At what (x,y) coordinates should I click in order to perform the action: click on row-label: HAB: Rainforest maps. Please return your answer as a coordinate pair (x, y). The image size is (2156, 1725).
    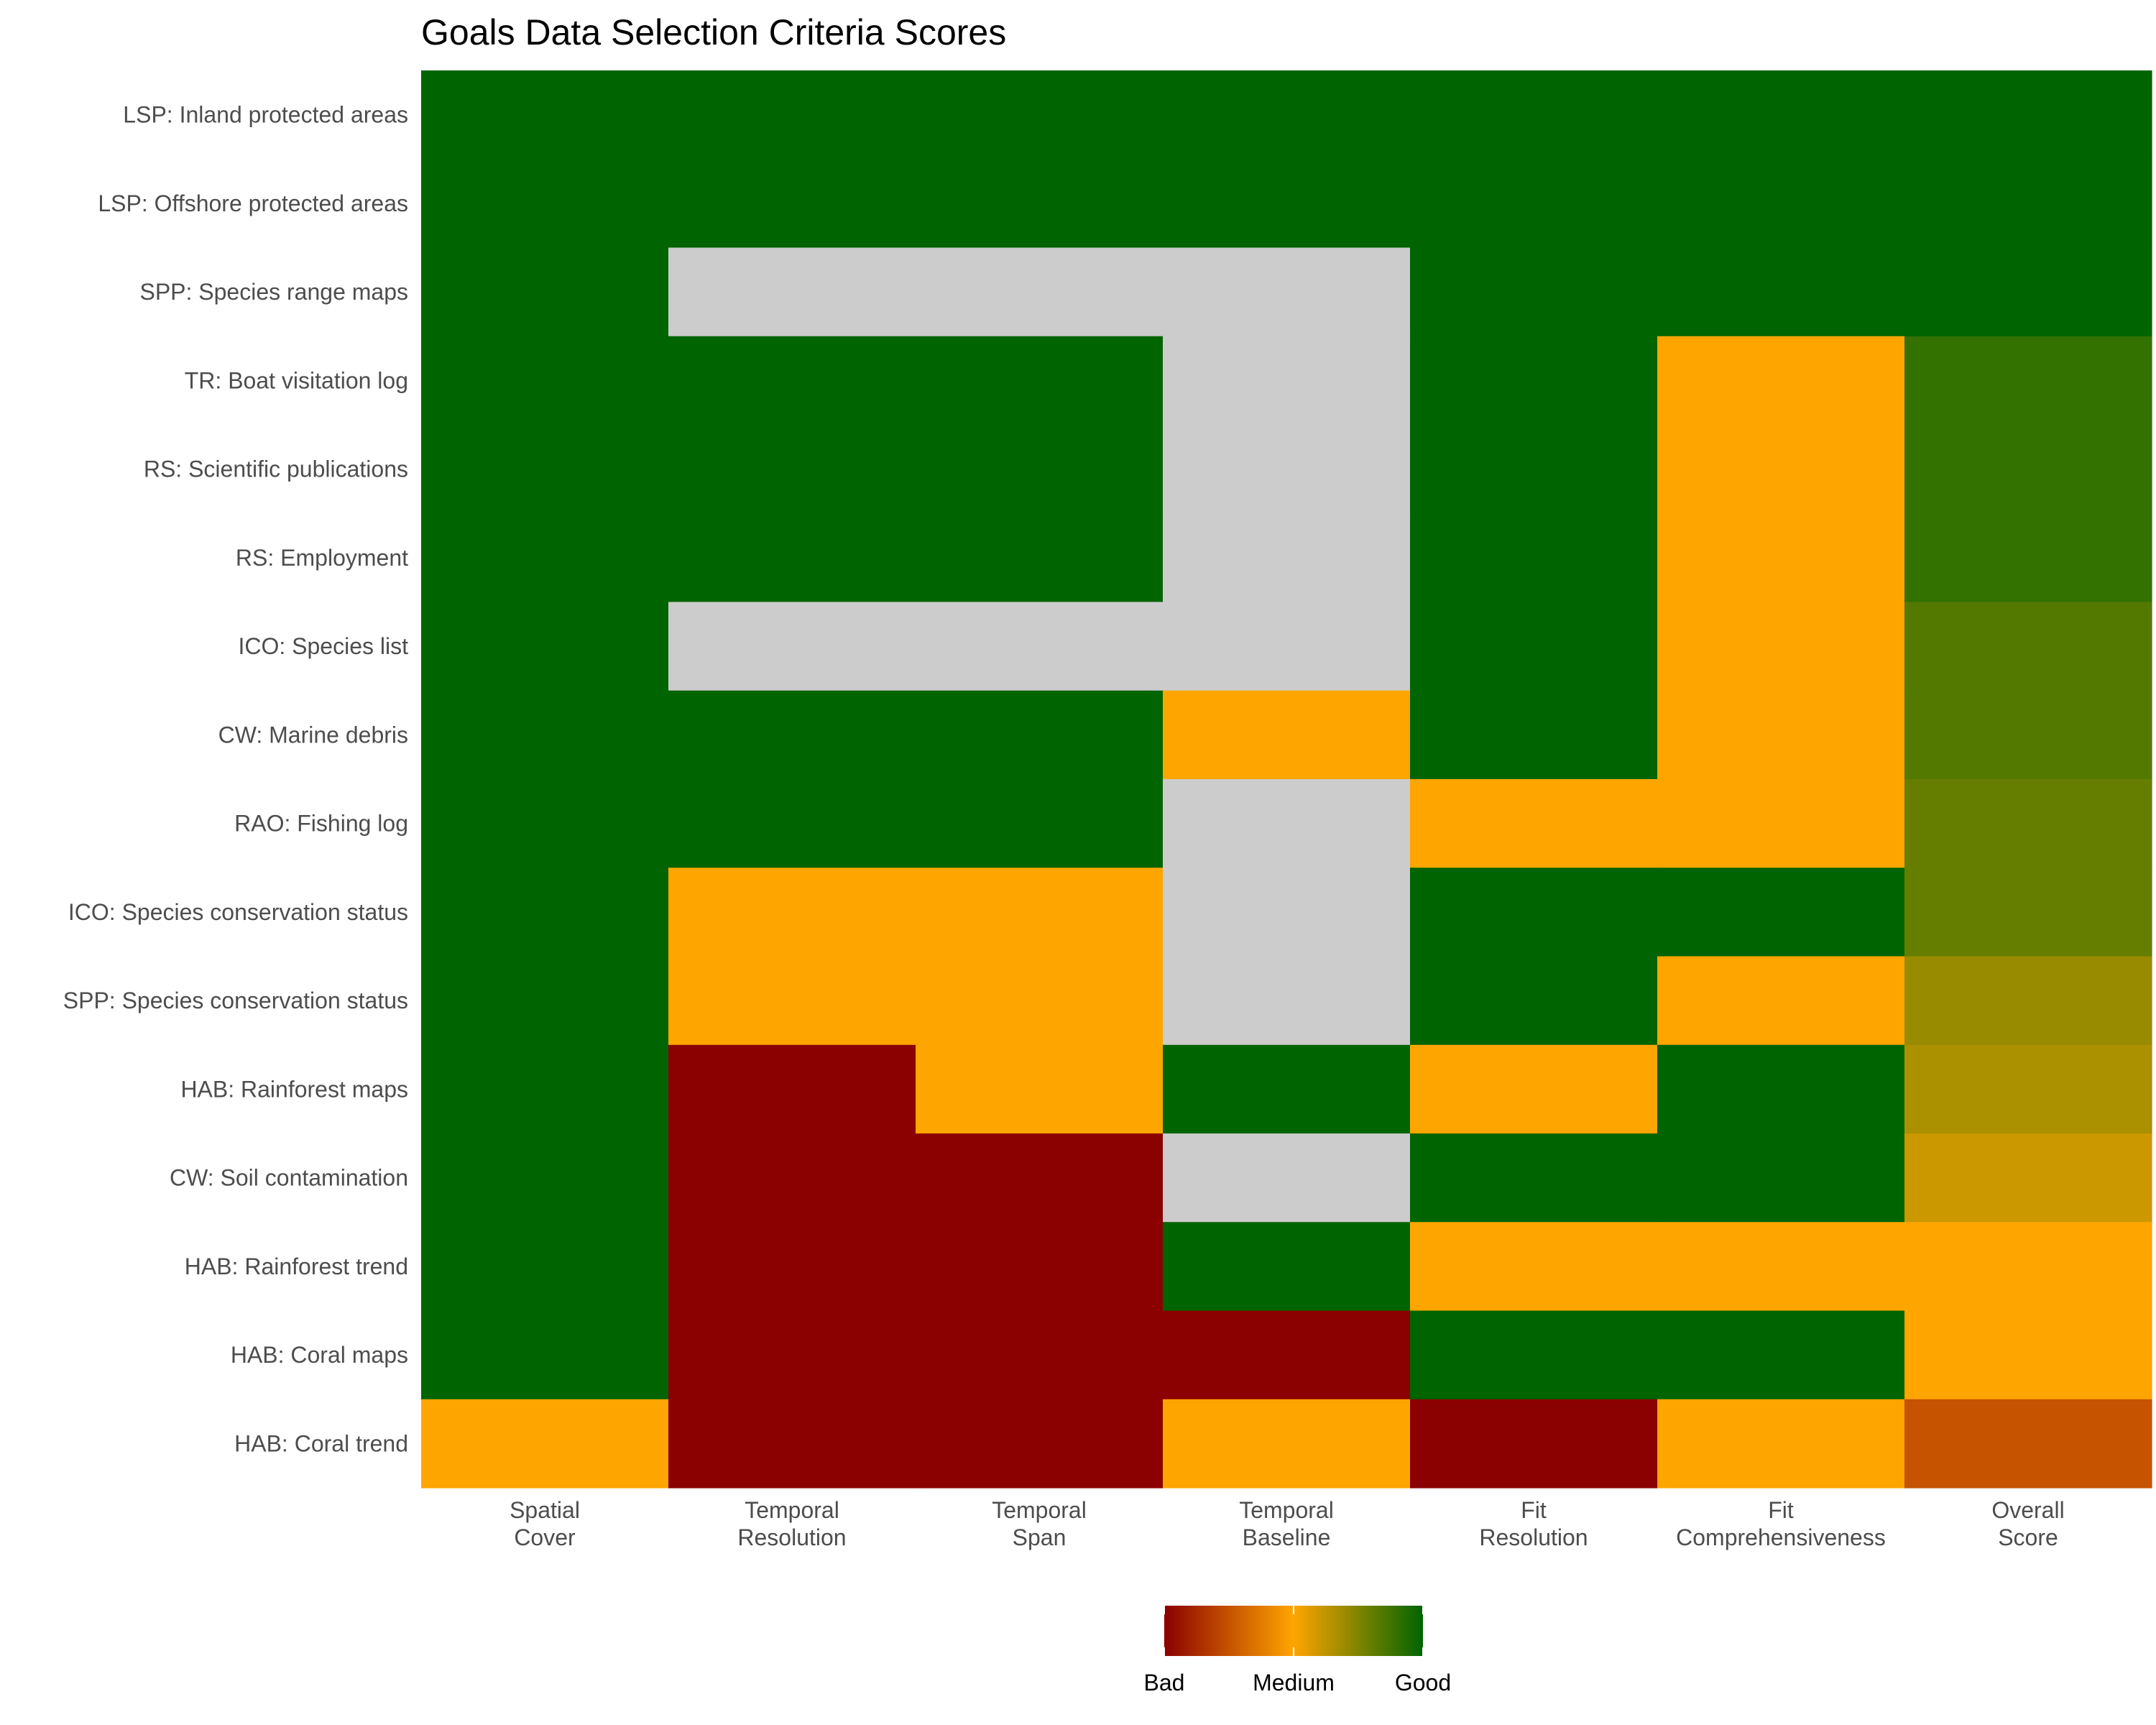
    Looking at the image, I should click on (294, 1089).